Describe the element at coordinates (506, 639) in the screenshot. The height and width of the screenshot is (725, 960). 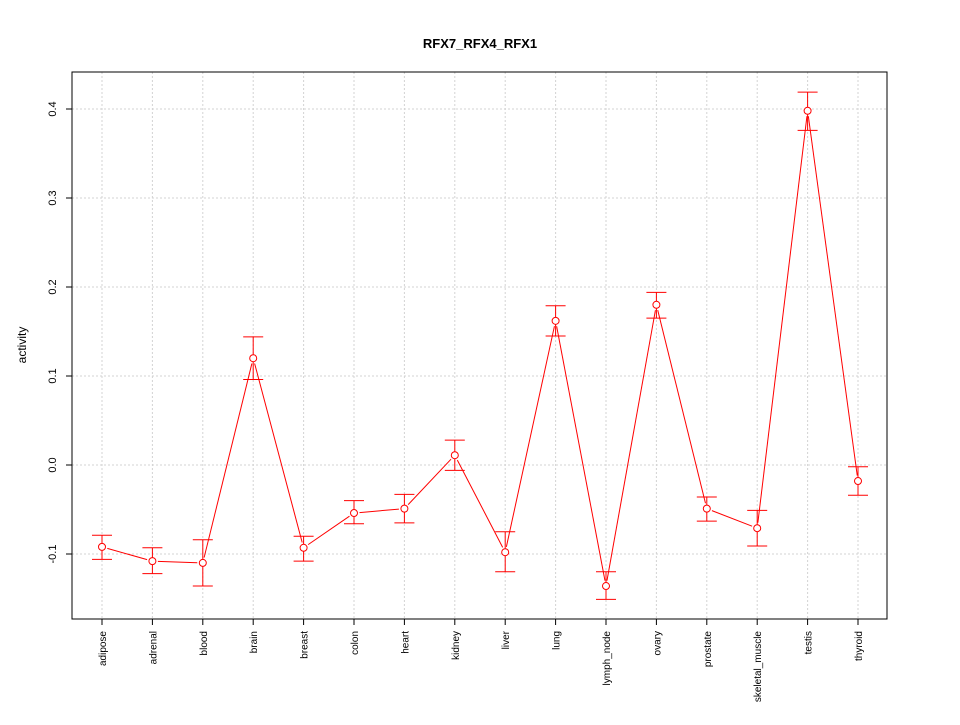
I see `x-tick-label: liver` at that location.